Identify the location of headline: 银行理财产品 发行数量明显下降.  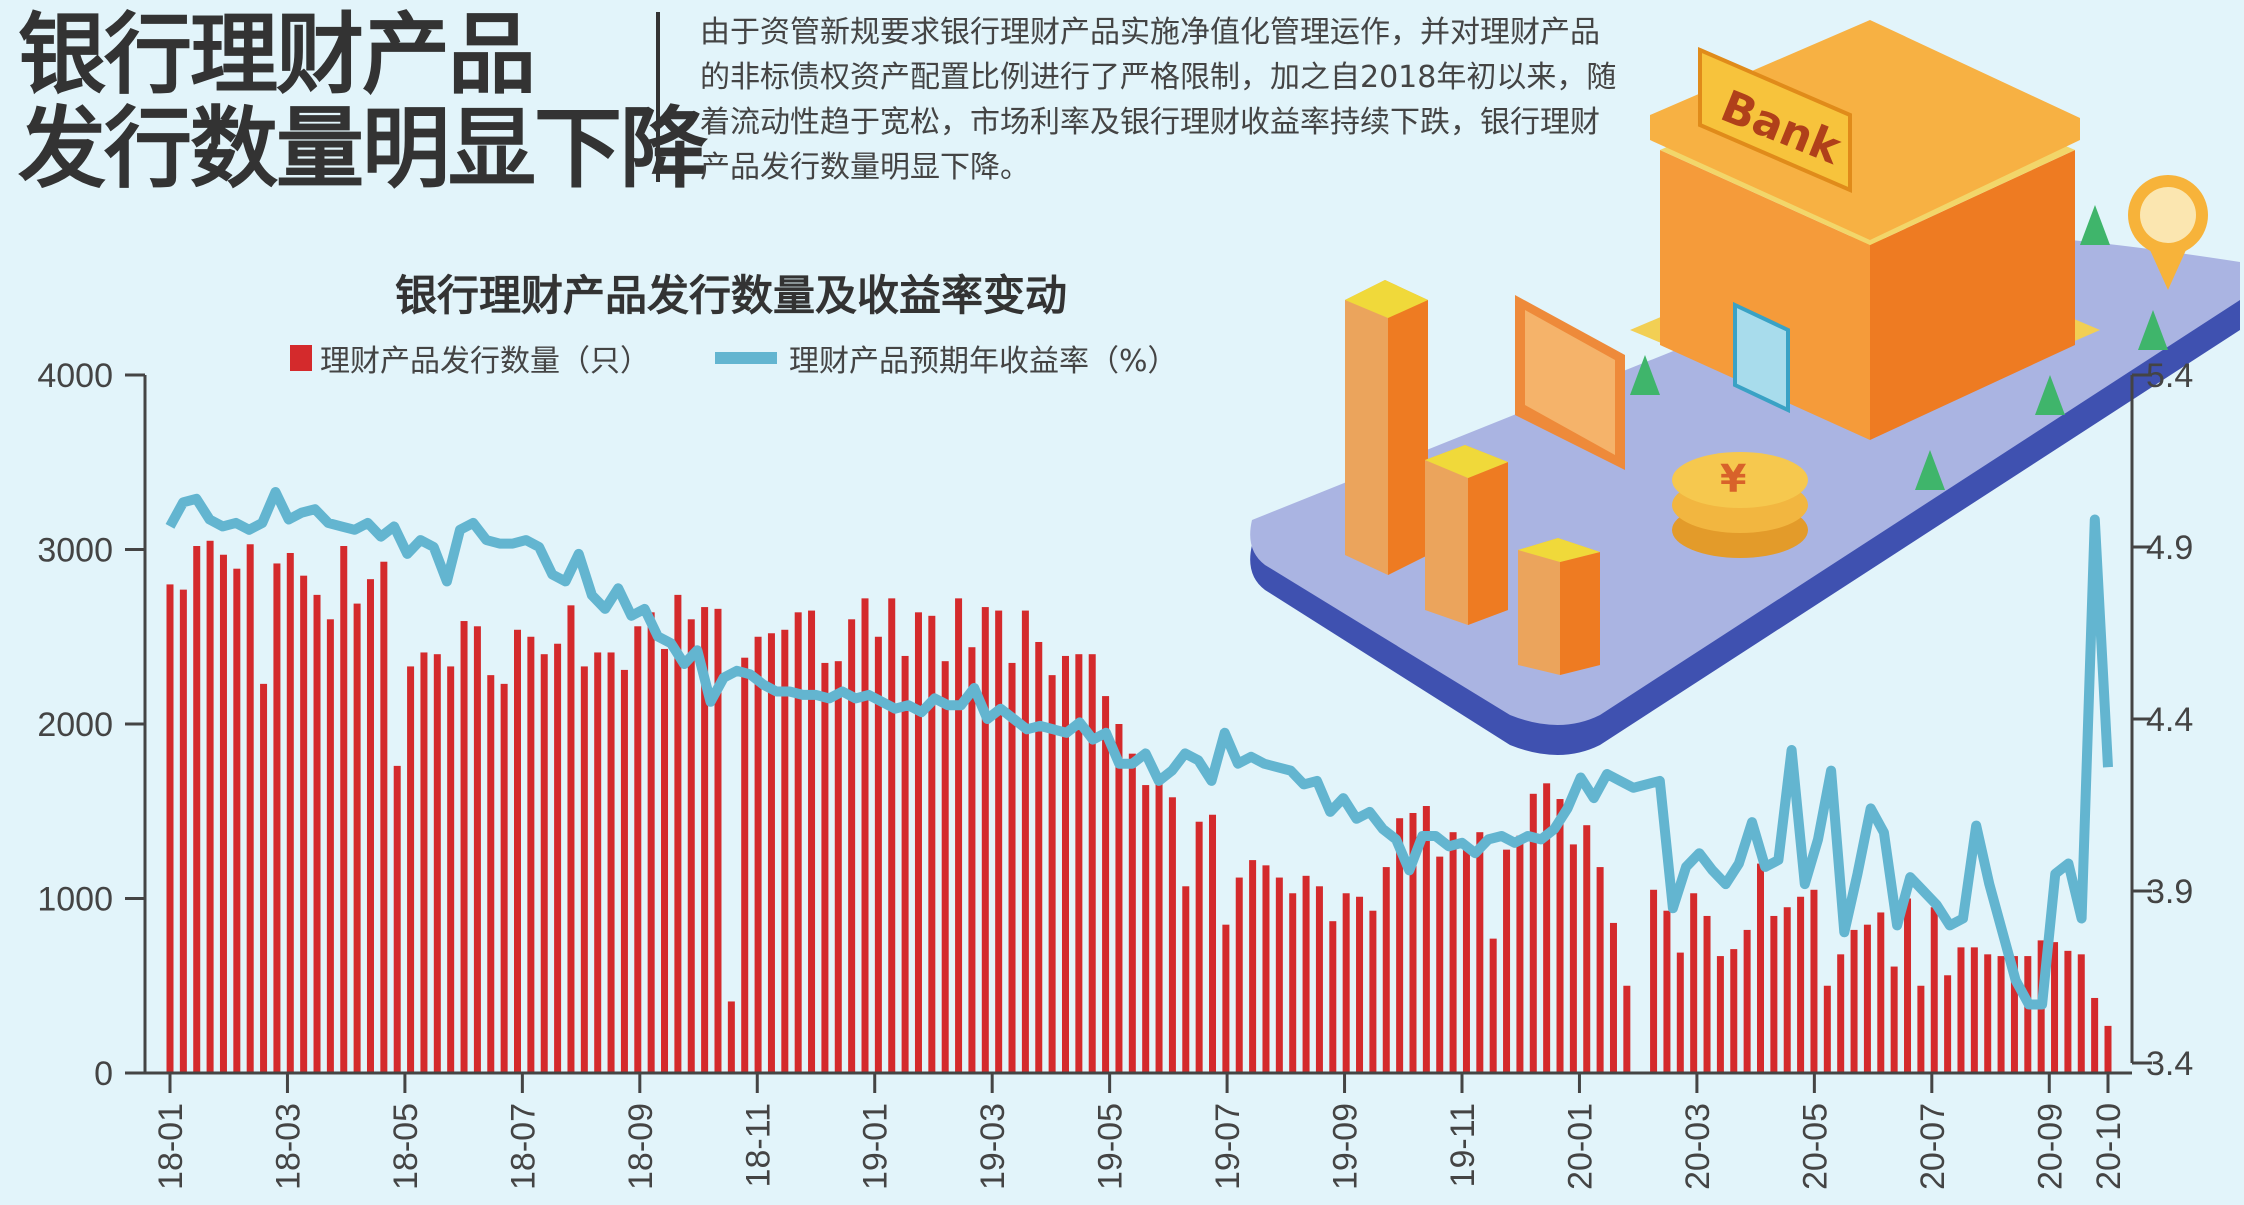
(363, 99).